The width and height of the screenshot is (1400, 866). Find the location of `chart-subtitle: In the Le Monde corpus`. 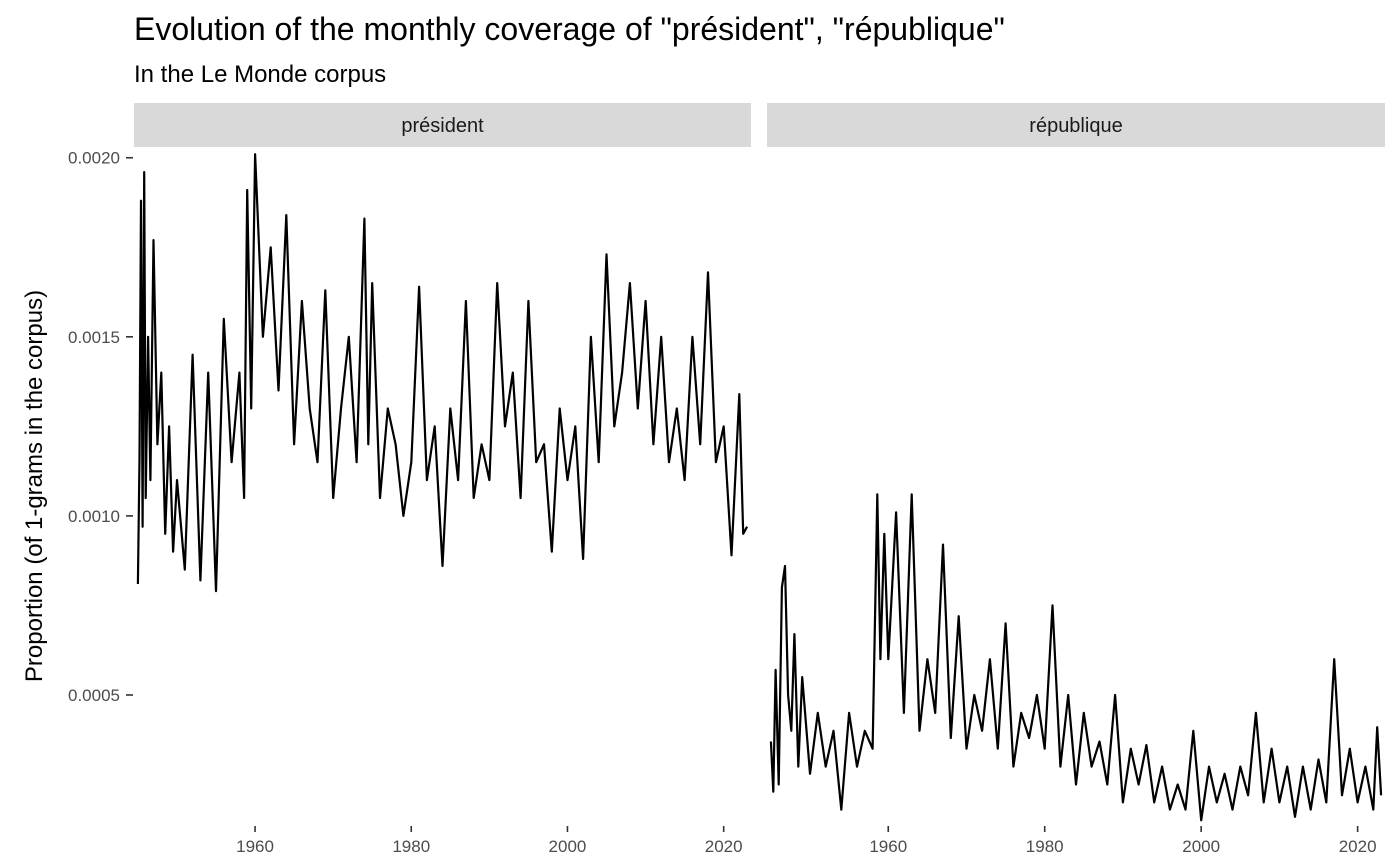

chart-subtitle: In the Le Monde corpus is located at coordinates (260, 74).